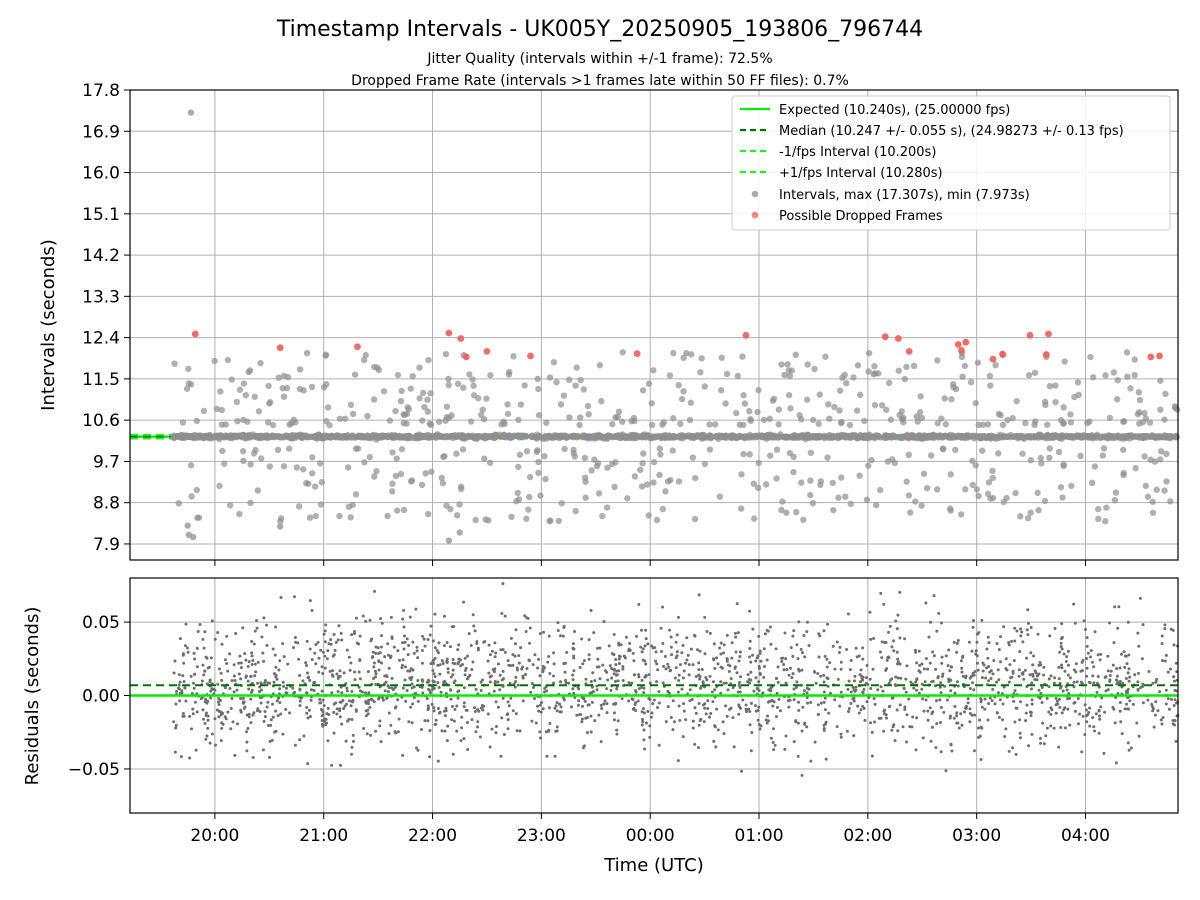 This screenshot has height=900, width=1200. Describe the element at coordinates (654, 690) in the screenshot. I see `residuals-reference-lines` at that location.